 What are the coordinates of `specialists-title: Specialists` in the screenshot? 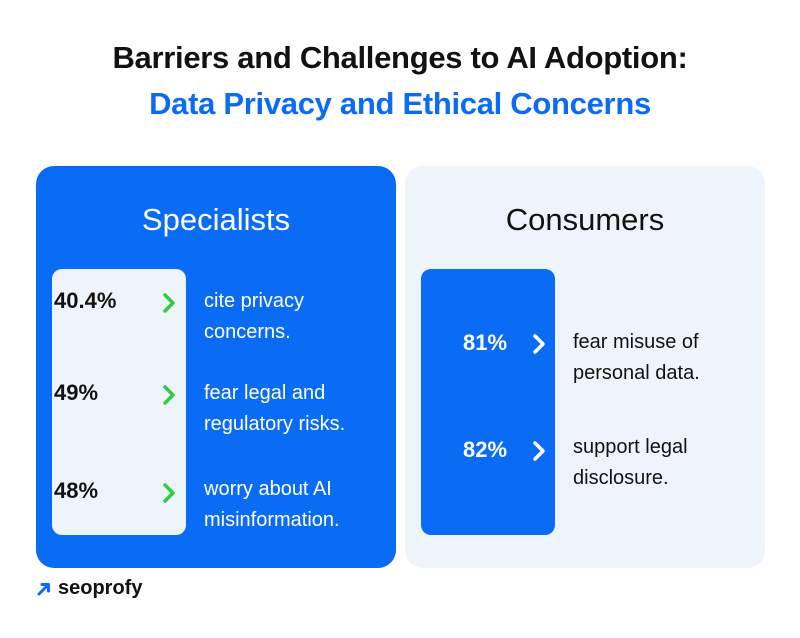 It's located at (216, 219).